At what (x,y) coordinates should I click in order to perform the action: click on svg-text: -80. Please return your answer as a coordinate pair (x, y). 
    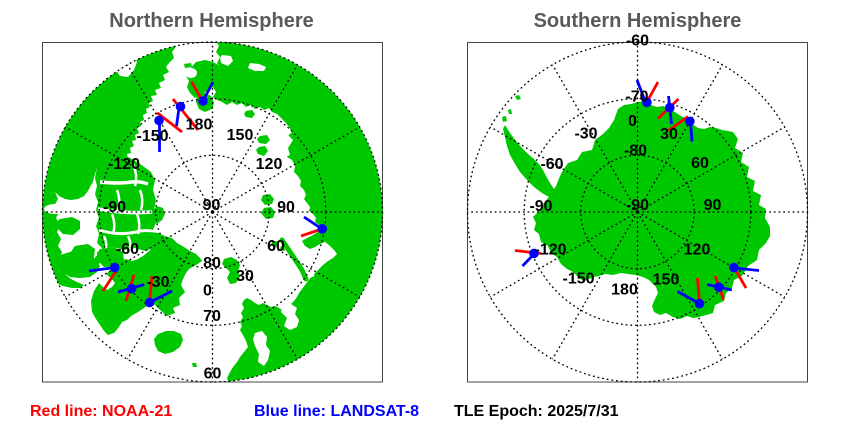
    Looking at the image, I should click on (635, 151).